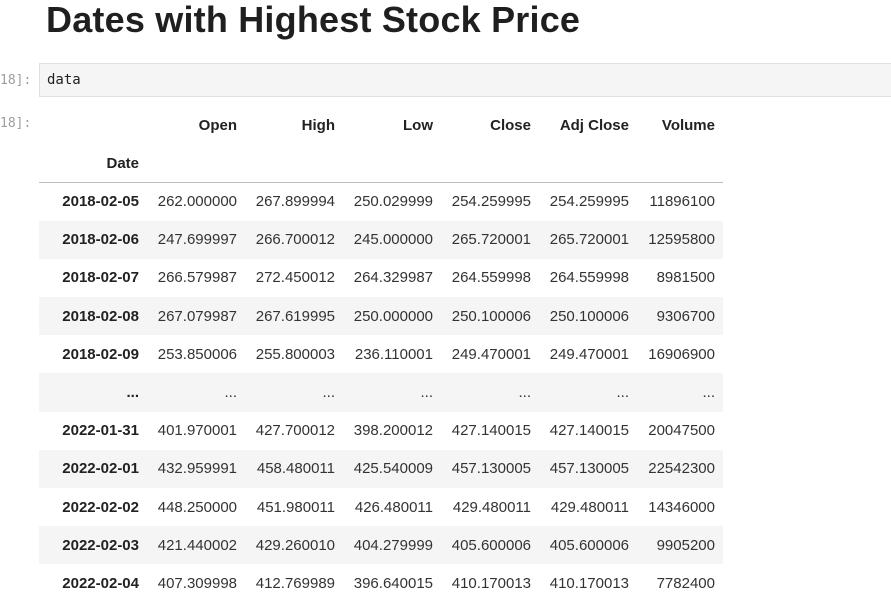 The height and width of the screenshot is (614, 891). Describe the element at coordinates (295, 583) in the screenshot. I see `table-cell: 412.769989` at that location.